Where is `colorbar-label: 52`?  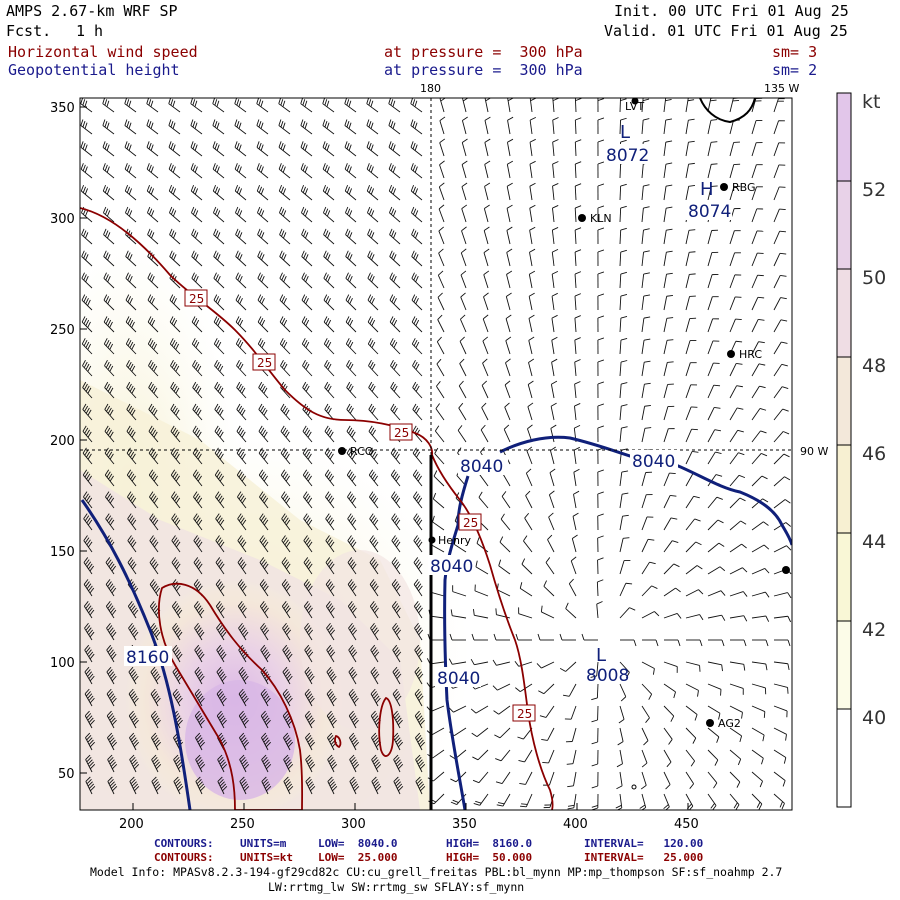
colorbar-label: 52 is located at coordinates (874, 190).